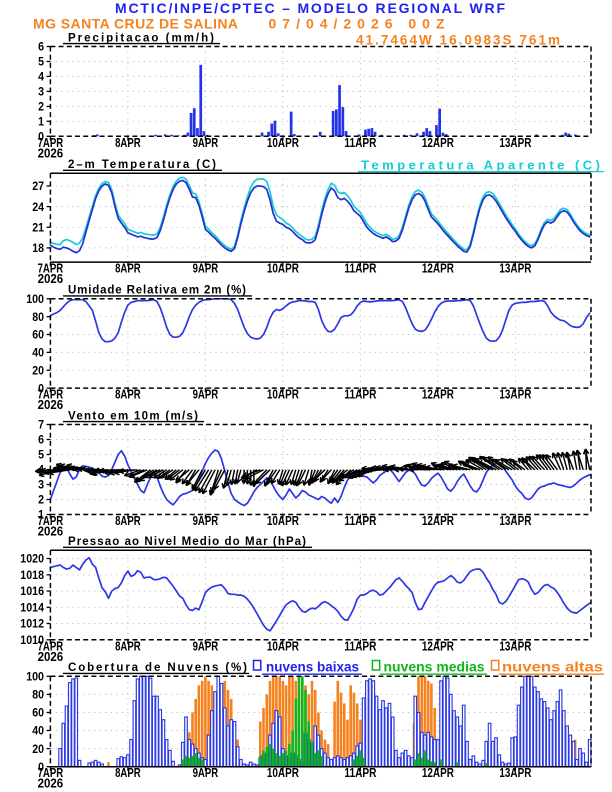 This screenshot has width=612, height=792. What do you see at coordinates (38, 228) in the screenshot?
I see `svg-text: 21` at bounding box center [38, 228].